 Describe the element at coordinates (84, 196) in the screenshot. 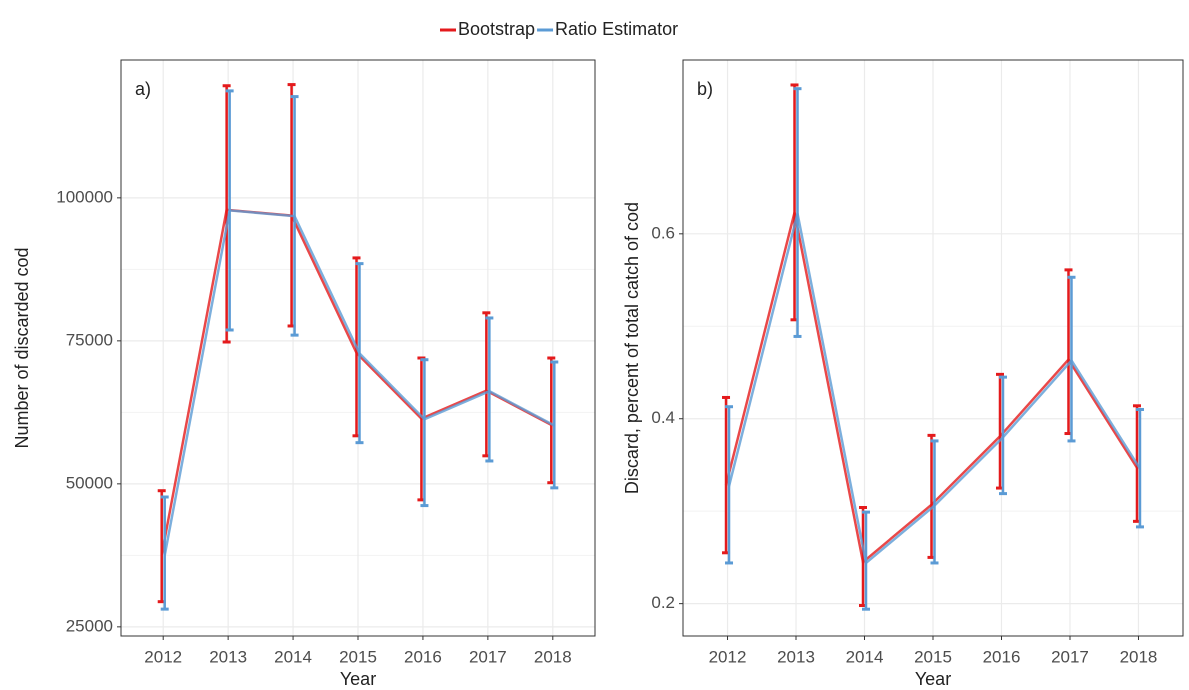

I see `y-tick-label: 100000` at that location.